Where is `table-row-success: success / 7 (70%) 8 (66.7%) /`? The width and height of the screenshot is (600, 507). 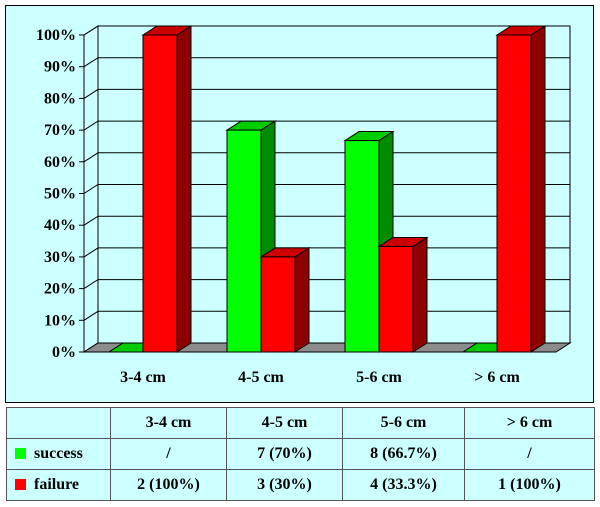
table-row-success: success / 7 (70%) 8 (66.7%) / is located at coordinates (300, 454).